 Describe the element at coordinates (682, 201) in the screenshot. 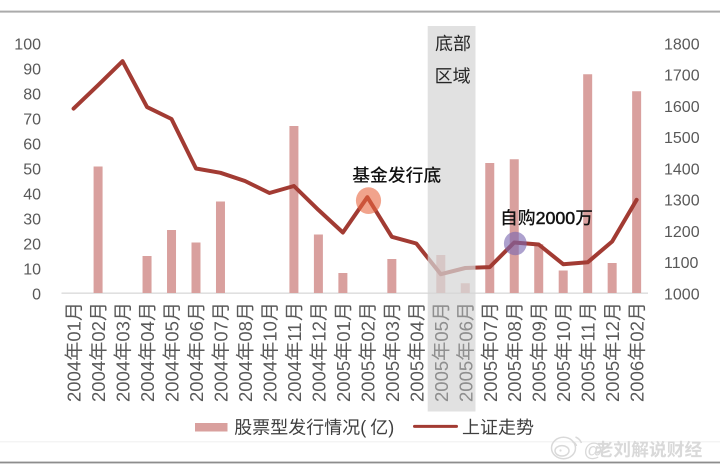

I see `svg-text: 1300` at that location.